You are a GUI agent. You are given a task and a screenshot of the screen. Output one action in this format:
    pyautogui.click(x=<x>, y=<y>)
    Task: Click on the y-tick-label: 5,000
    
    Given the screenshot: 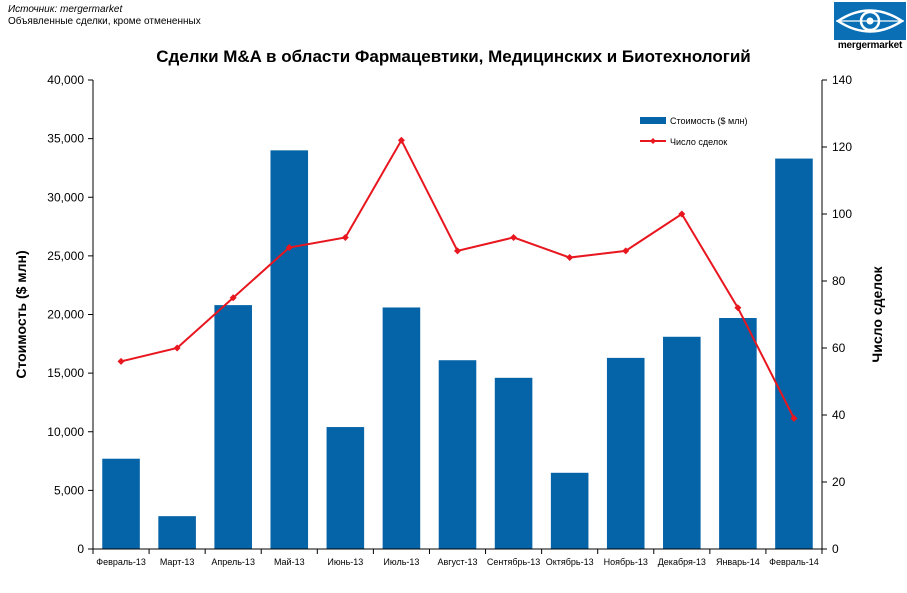 What is the action you would take?
    pyautogui.click(x=69, y=490)
    